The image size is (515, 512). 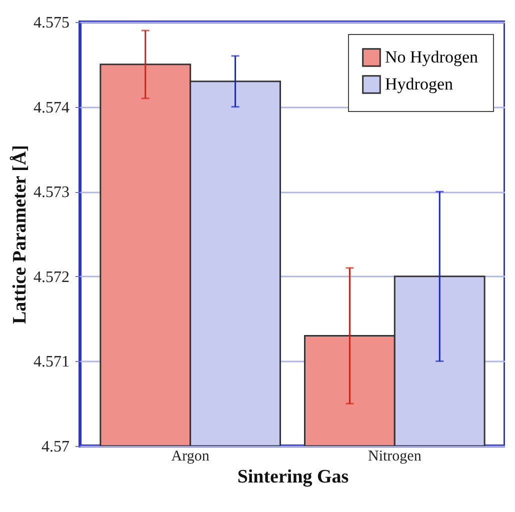 I want to click on x-tick-label: Nitrogen, so click(x=395, y=456).